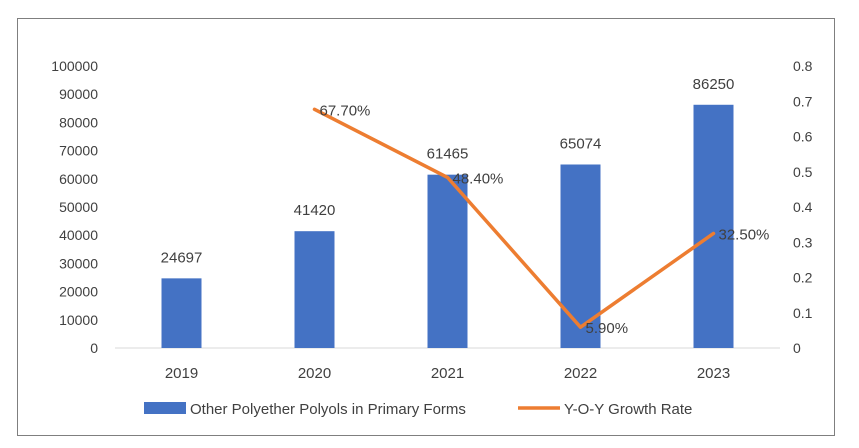  Describe the element at coordinates (78, 94) in the screenshot. I see `left-tick-label: 90000` at that location.